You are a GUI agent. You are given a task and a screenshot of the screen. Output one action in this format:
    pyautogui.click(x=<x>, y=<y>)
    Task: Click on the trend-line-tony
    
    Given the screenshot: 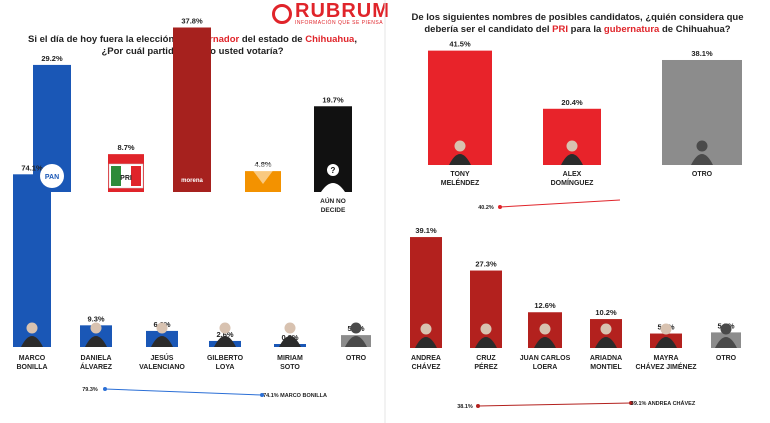 What is the action you would take?
    pyautogui.click(x=560, y=203)
    